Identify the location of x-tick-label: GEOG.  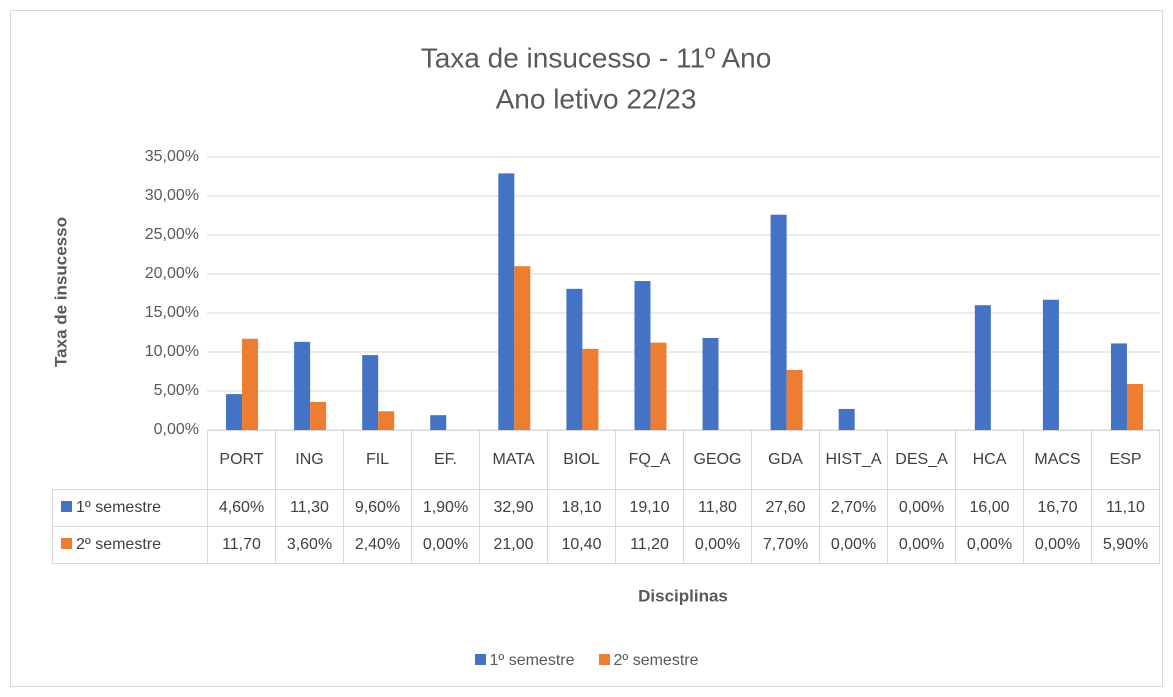
(717, 460).